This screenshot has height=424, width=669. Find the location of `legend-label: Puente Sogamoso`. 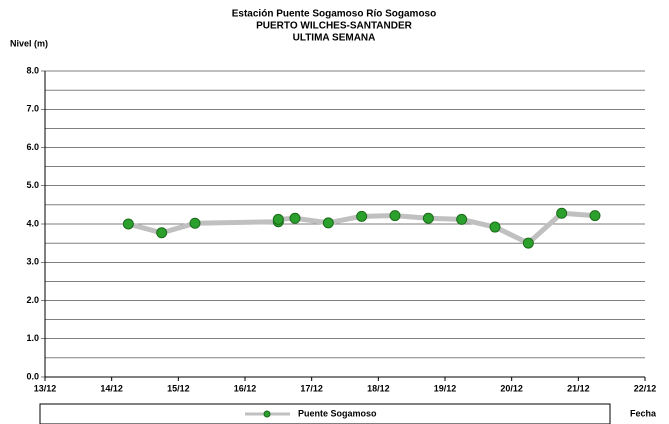

legend-label: Puente Sogamoso is located at coordinates (337, 413).